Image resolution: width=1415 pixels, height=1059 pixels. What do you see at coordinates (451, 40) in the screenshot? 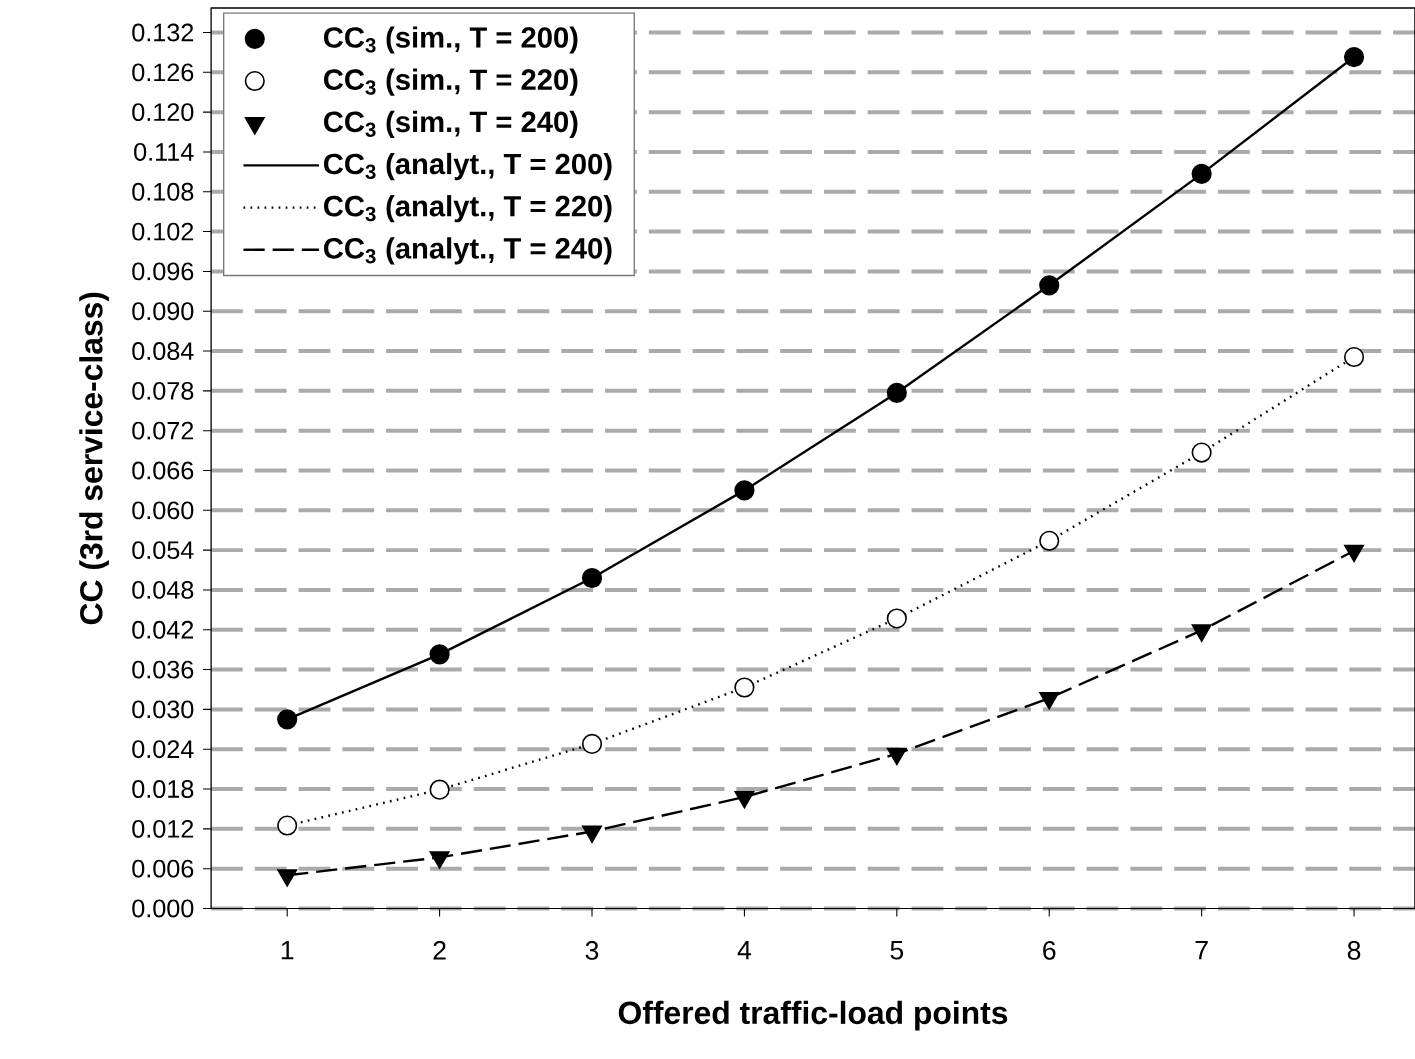
I see `legend-label: CC$_{3}$ (sim., T = 200)` at bounding box center [451, 40].